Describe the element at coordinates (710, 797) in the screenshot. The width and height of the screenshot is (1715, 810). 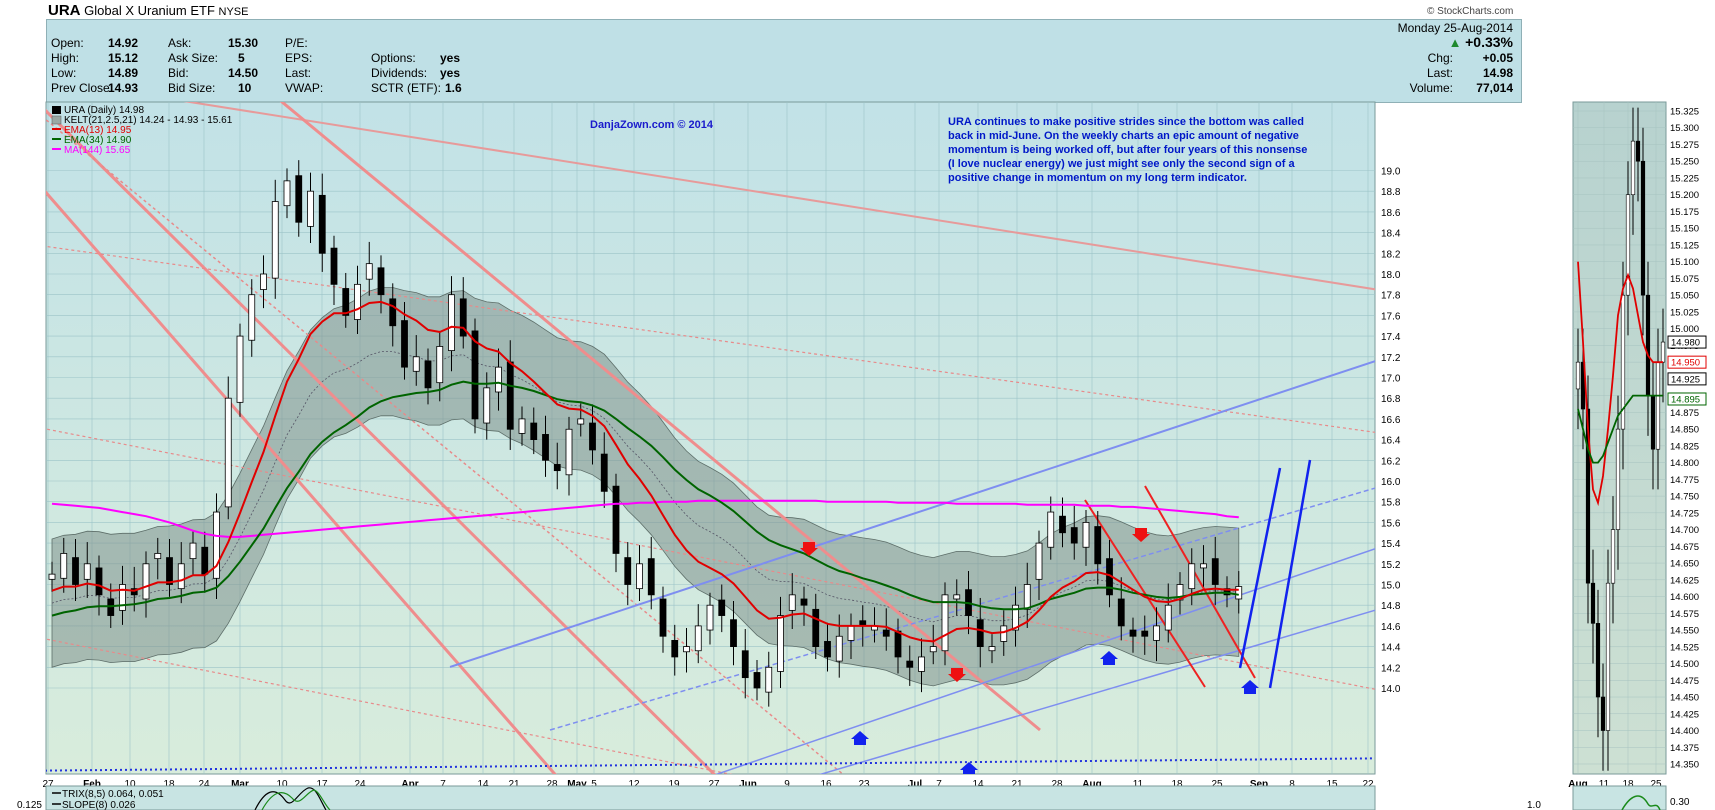
I see `indicator-panel` at that location.